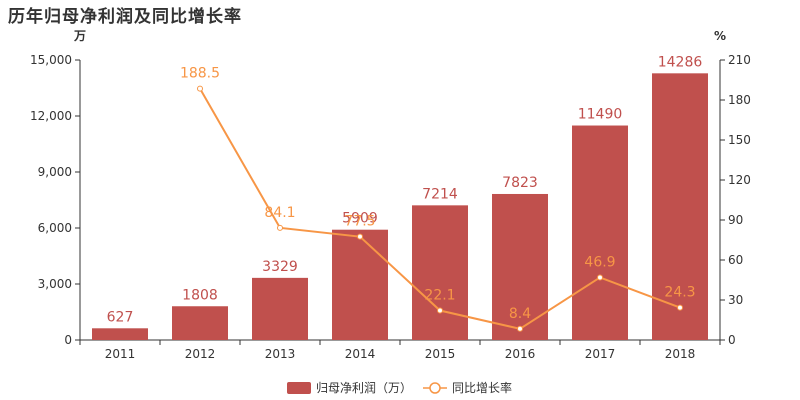 The image size is (800, 400). What do you see at coordinates (520, 354) in the screenshot?
I see `x-tick-label: 2016` at bounding box center [520, 354].